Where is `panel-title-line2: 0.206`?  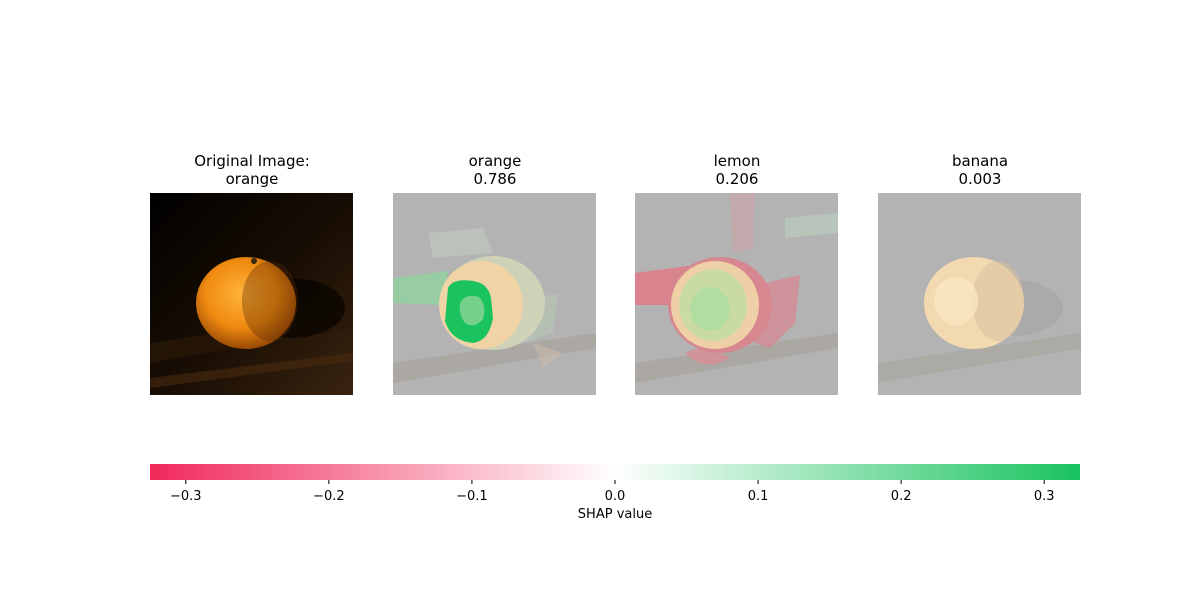 panel-title-line2: 0.206 is located at coordinates (737, 179).